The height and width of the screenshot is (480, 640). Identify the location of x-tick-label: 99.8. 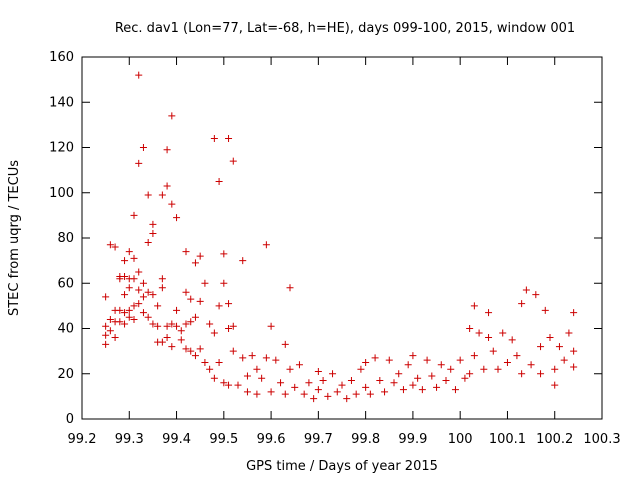
(365, 439).